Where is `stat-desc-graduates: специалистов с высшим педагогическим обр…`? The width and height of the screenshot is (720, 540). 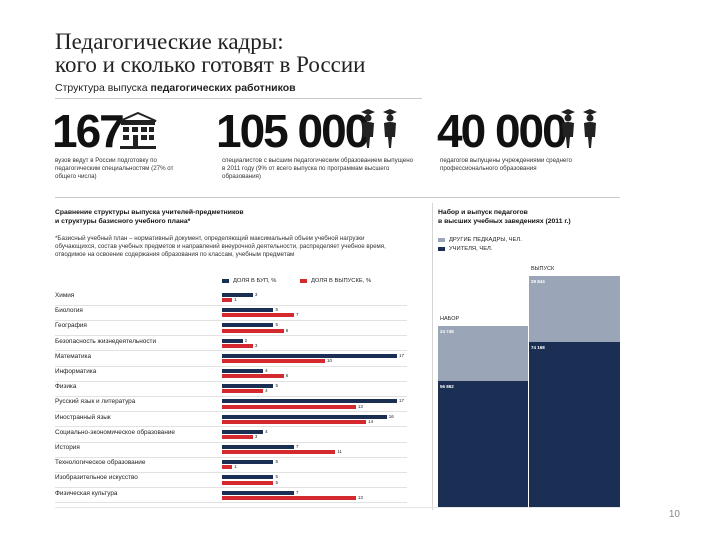
stat-desc-graduates: специалистов с высшим педагогическим обр… is located at coordinates (318, 168).